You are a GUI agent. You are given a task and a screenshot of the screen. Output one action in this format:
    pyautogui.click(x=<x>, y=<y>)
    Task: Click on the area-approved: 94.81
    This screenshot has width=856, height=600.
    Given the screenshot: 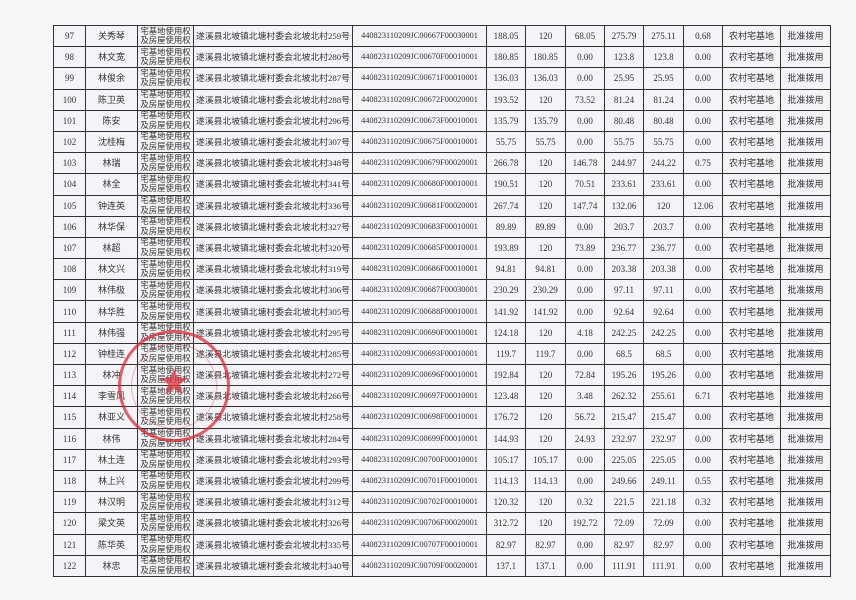 What is the action you would take?
    pyautogui.click(x=545, y=269)
    